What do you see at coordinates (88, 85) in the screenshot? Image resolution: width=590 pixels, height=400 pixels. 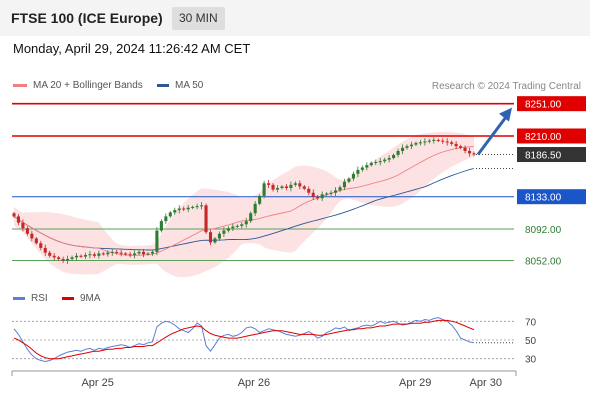 I see `legend-ma20-label: MA 20 + Bollinger Bands` at bounding box center [88, 85].